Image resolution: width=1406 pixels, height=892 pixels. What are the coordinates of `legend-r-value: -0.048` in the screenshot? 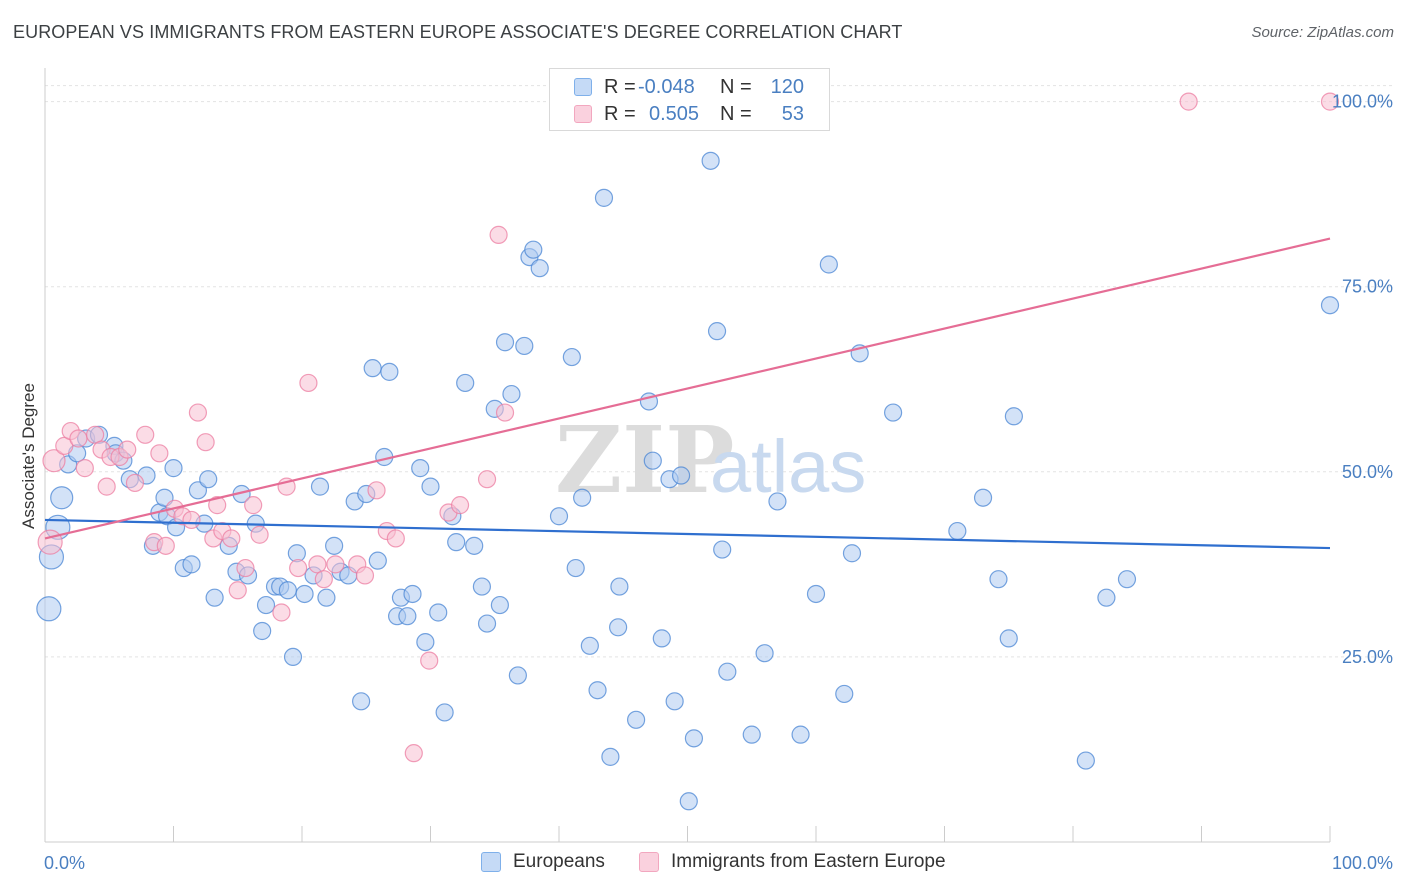 It's located at (666, 86).